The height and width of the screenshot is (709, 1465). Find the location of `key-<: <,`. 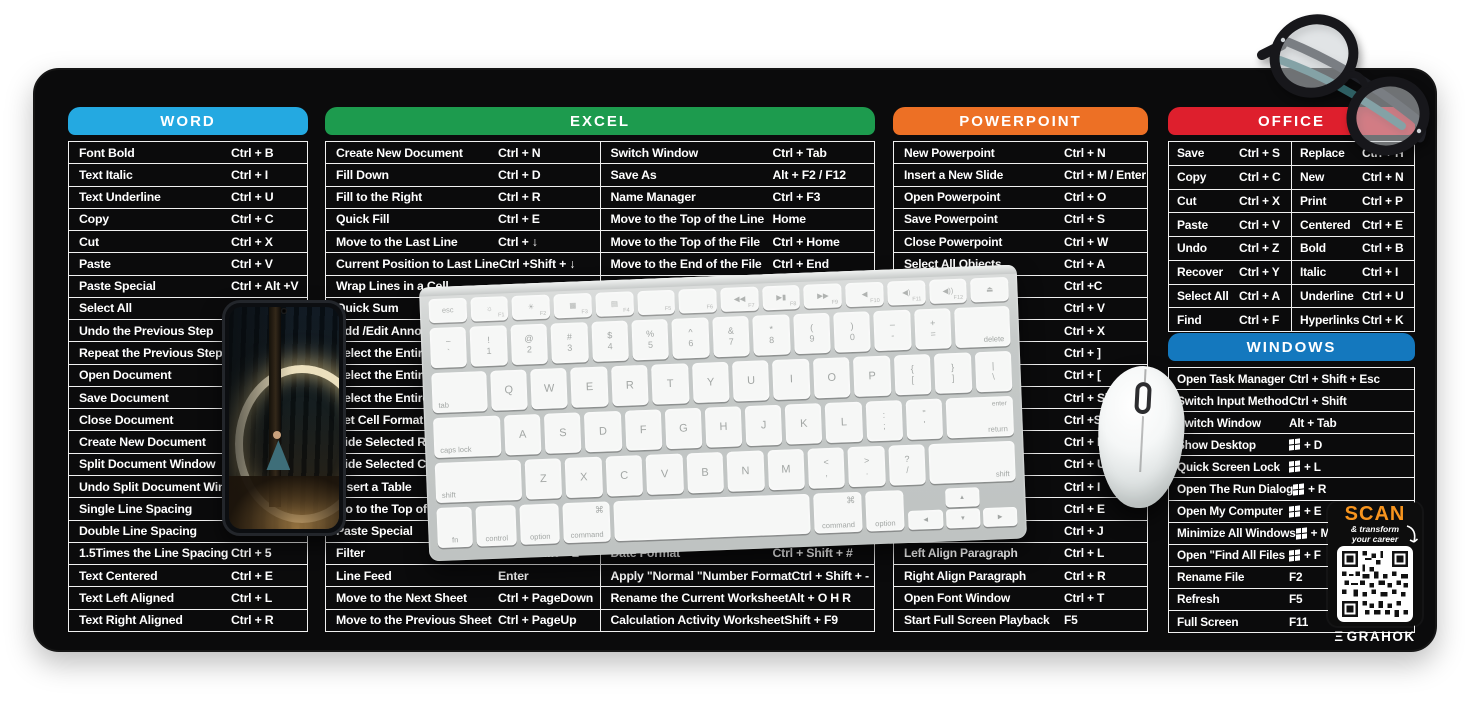

key-<: <, is located at coordinates (826, 468).